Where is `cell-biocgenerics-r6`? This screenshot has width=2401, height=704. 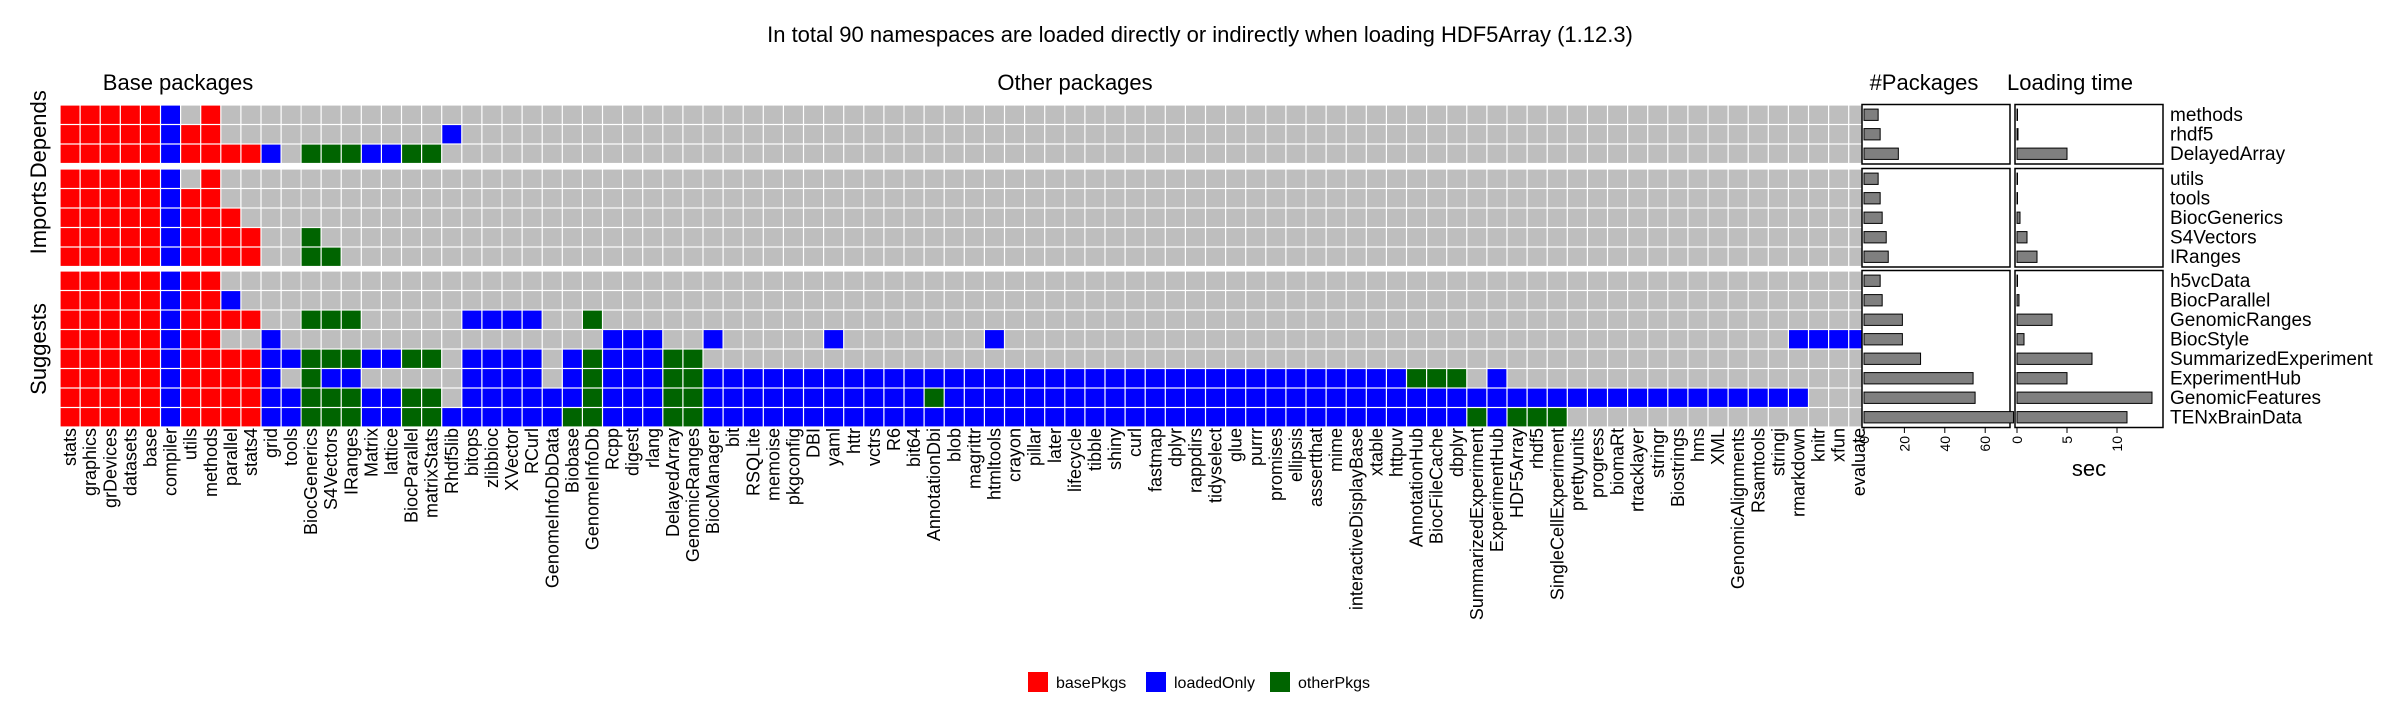
cell-biocgenerics-r6 is located at coordinates (894, 217).